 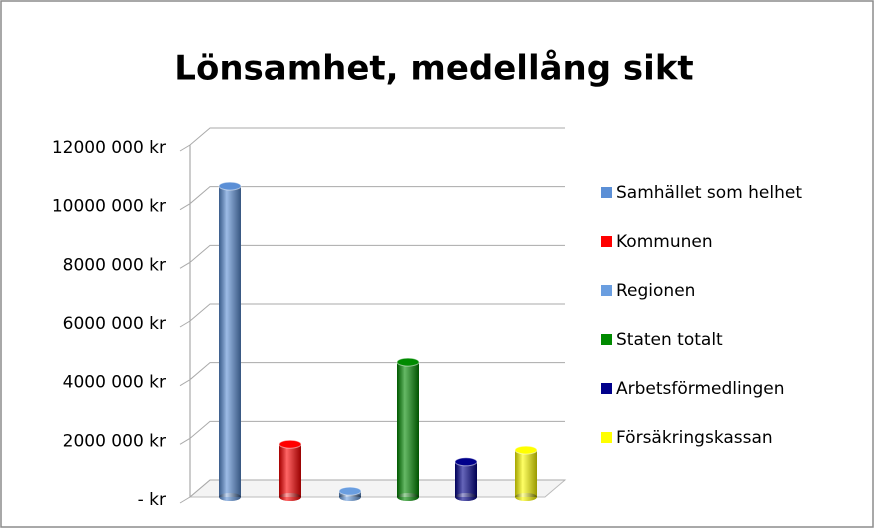 What do you see at coordinates (114, 441) in the screenshot?
I see `y-tick-label: 2000 000 kr` at bounding box center [114, 441].